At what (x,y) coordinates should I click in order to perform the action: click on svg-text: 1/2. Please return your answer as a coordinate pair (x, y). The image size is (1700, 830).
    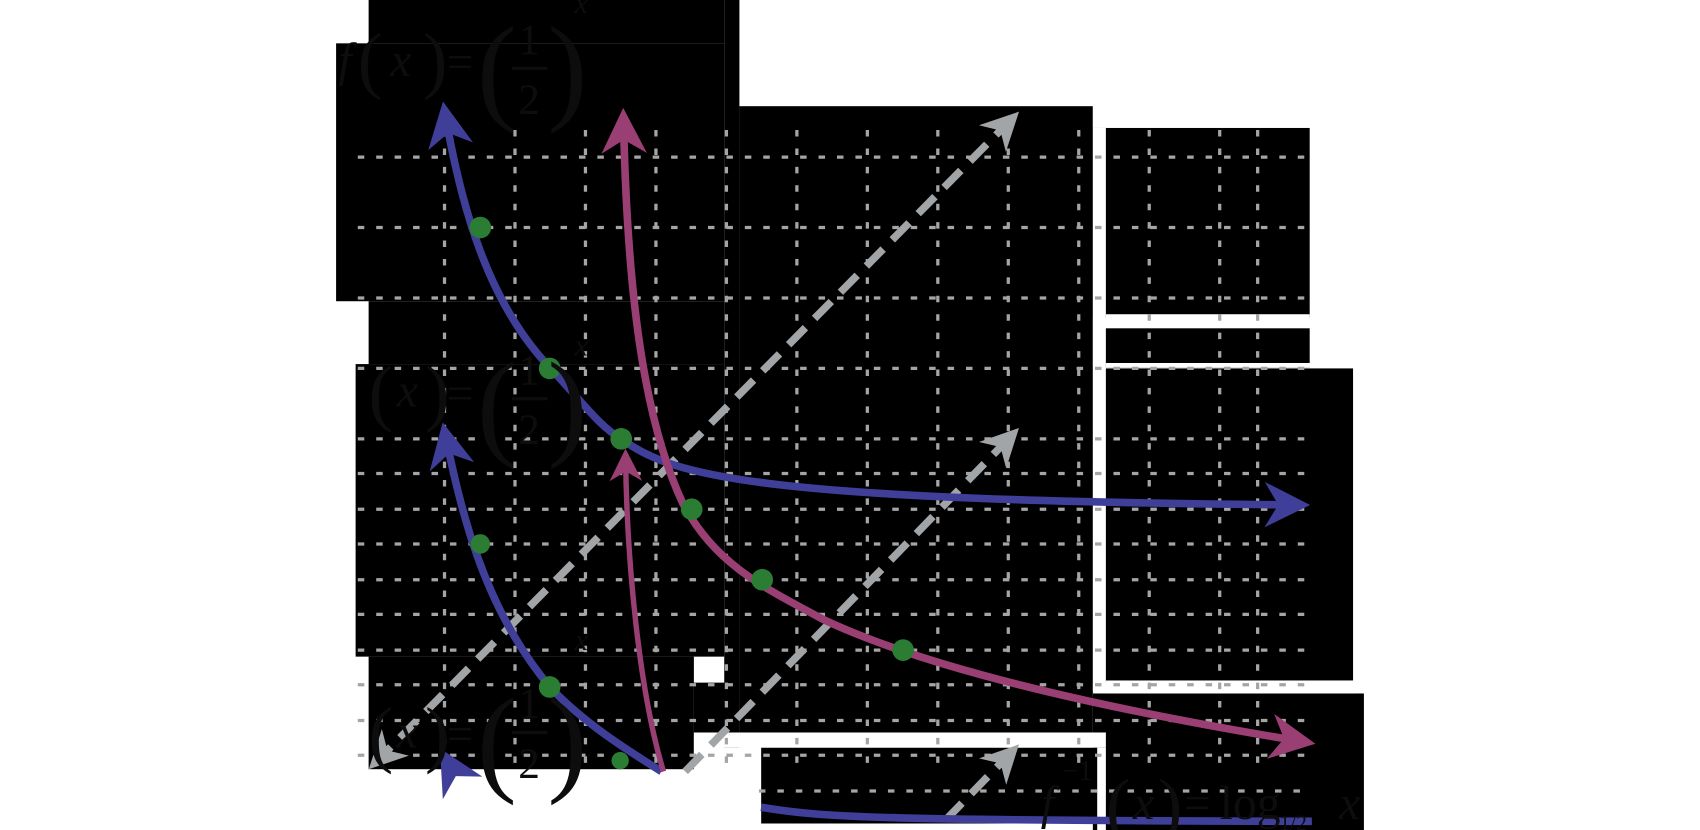
    Looking at the image, I should click on (1293, 820).